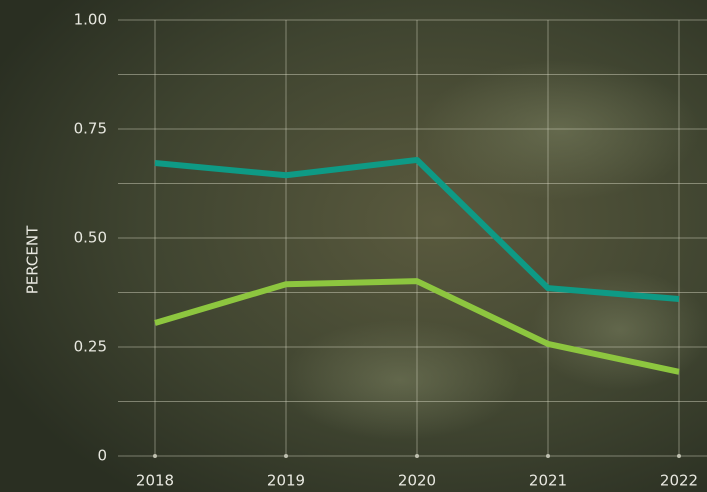 The height and width of the screenshot is (492, 707). What do you see at coordinates (102, 456) in the screenshot?
I see `y-tick-label: 0` at bounding box center [102, 456].